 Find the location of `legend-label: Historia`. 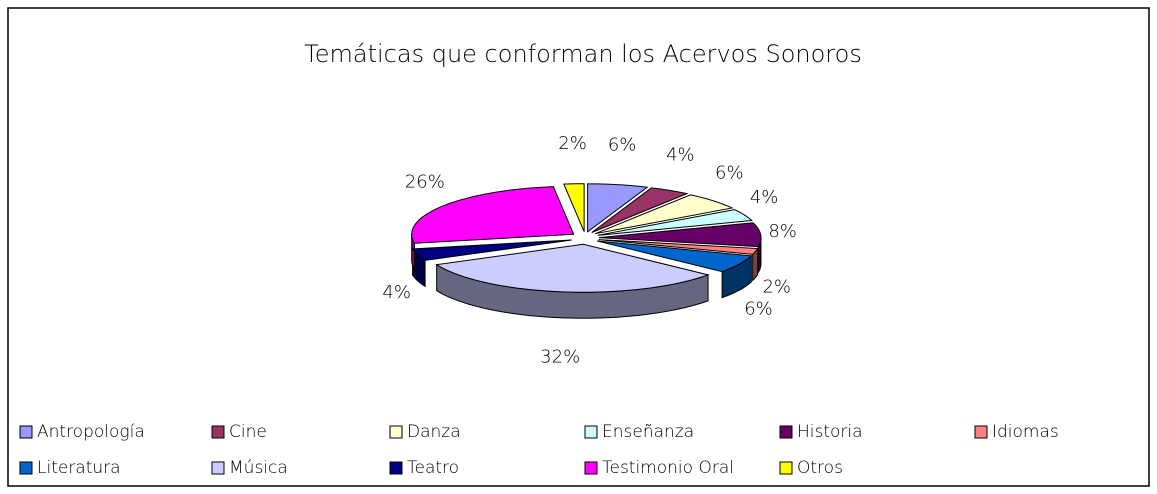

legend-label: Historia is located at coordinates (830, 432).